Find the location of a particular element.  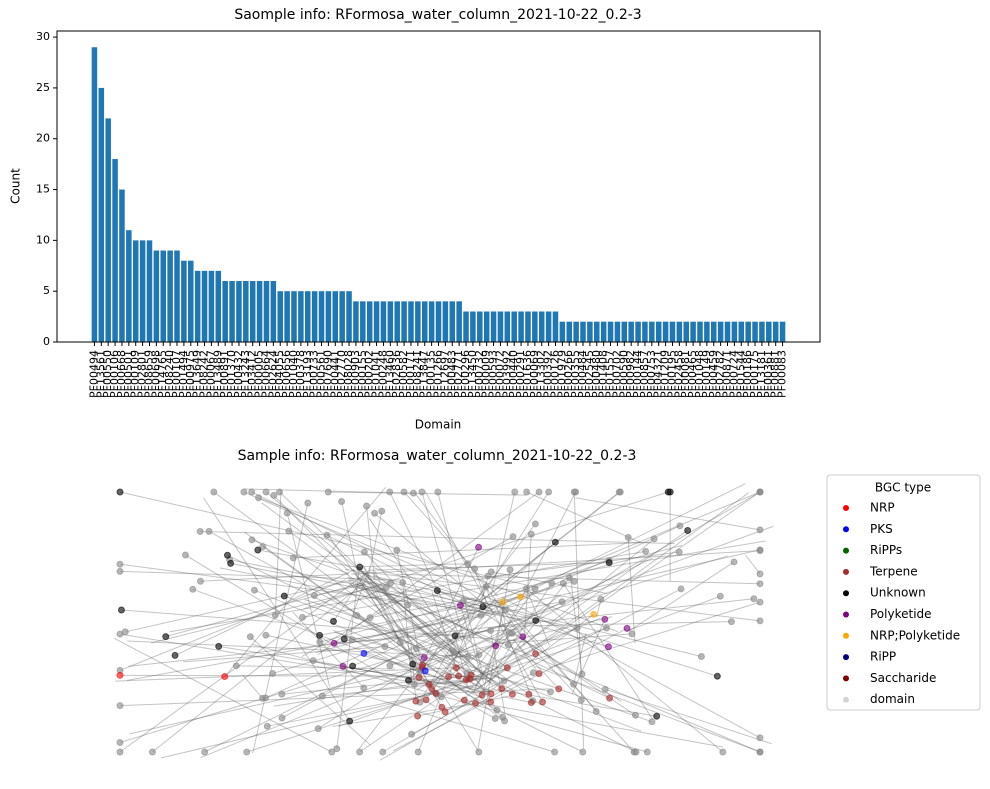

x-tick-label: PF00296 is located at coordinates (465, 374).